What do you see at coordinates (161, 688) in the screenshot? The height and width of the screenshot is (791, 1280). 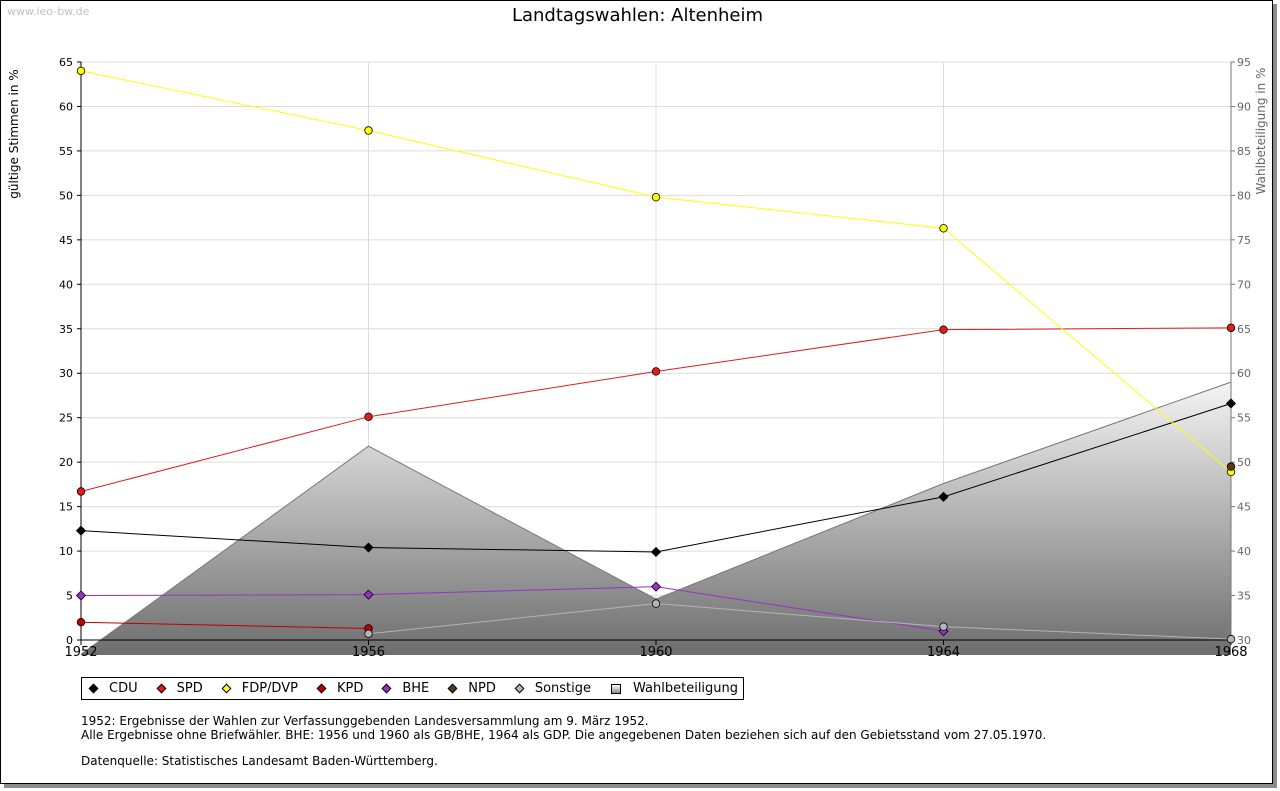 I see `legend-marker-spd` at bounding box center [161, 688].